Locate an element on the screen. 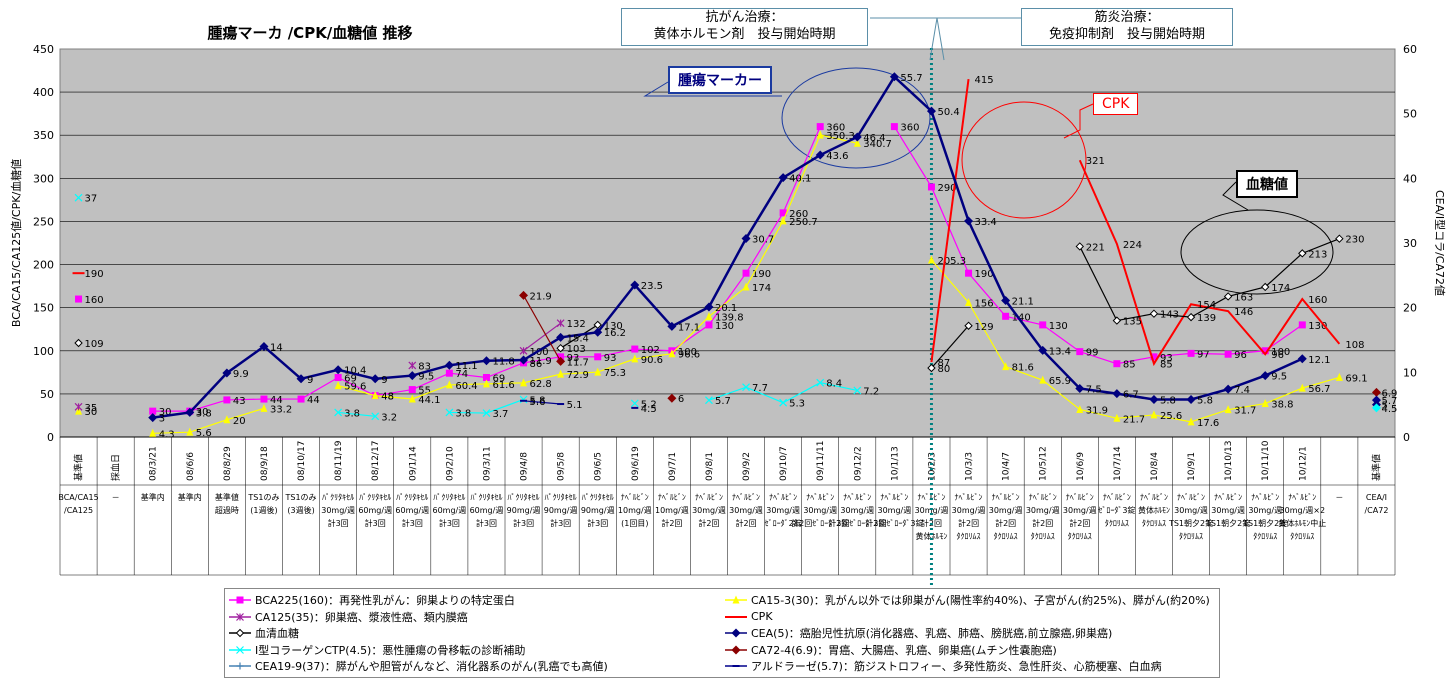  y2-tick-label: 30 is located at coordinates (1410, 243).